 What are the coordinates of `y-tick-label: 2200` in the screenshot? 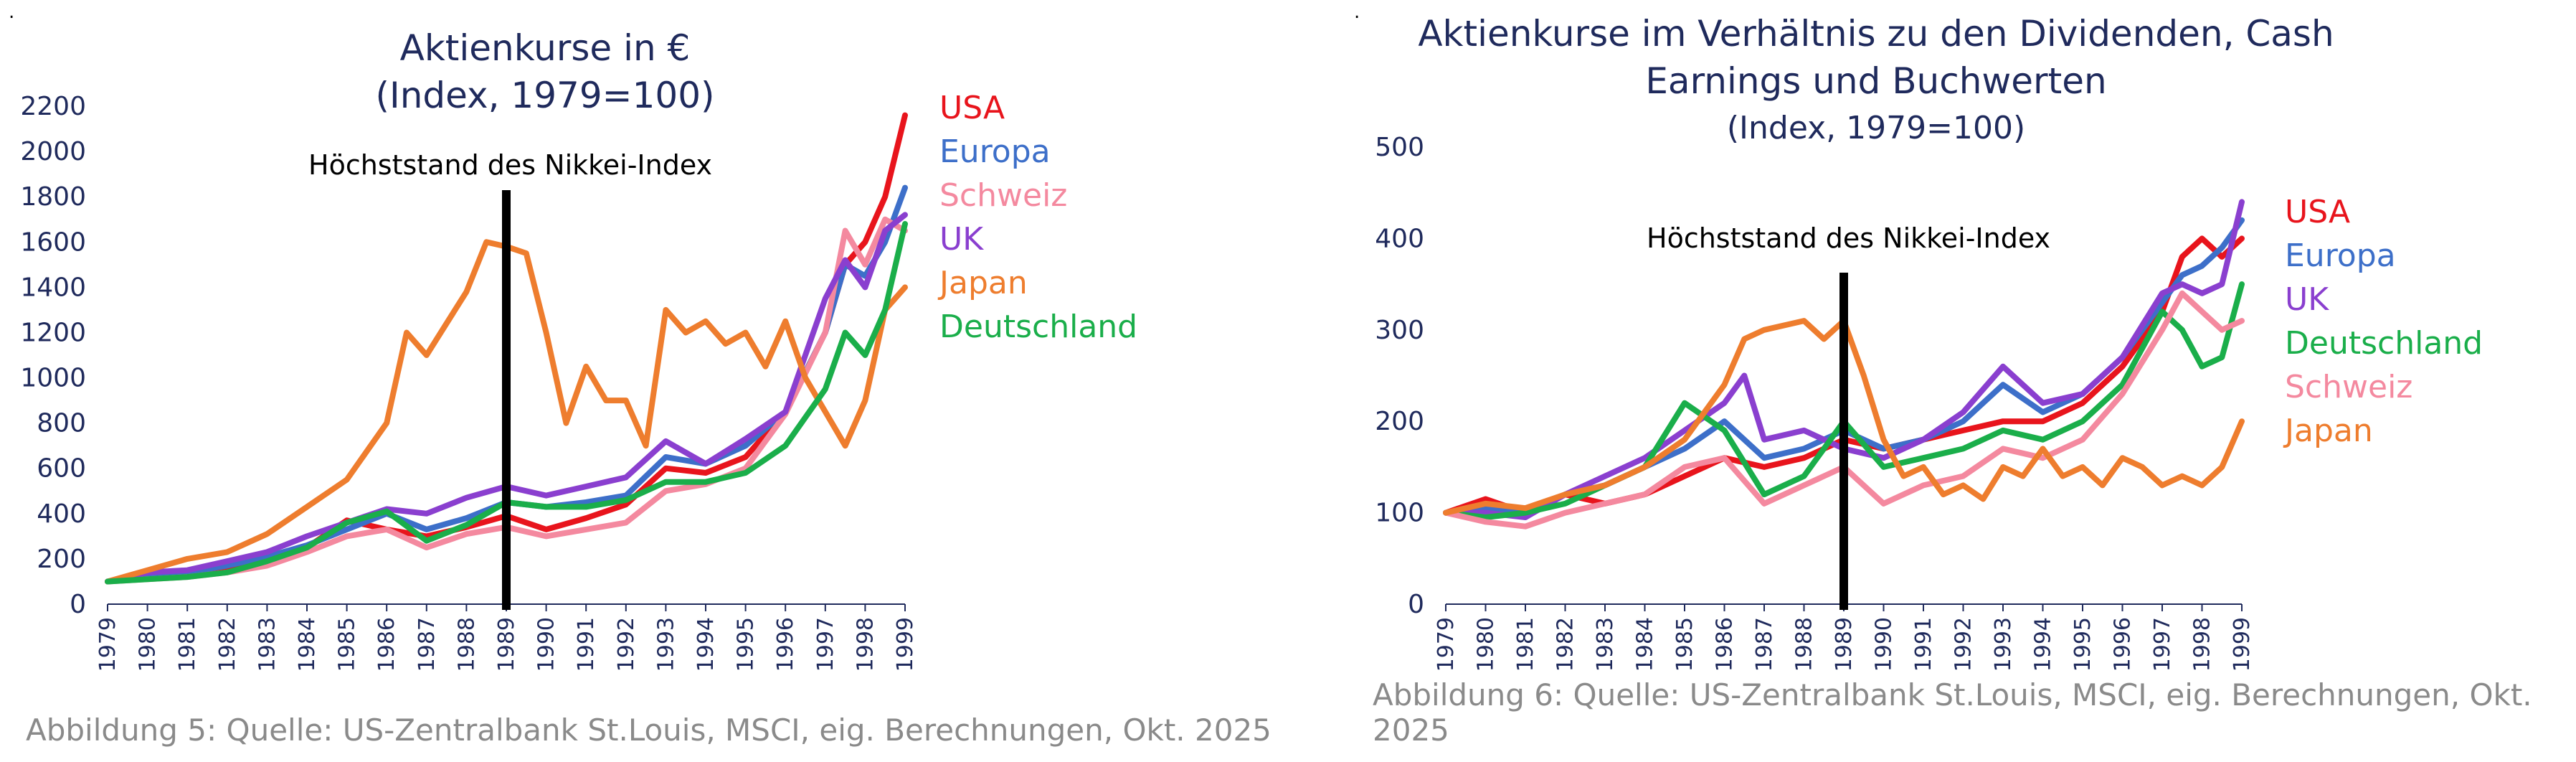 It's located at (53, 106).